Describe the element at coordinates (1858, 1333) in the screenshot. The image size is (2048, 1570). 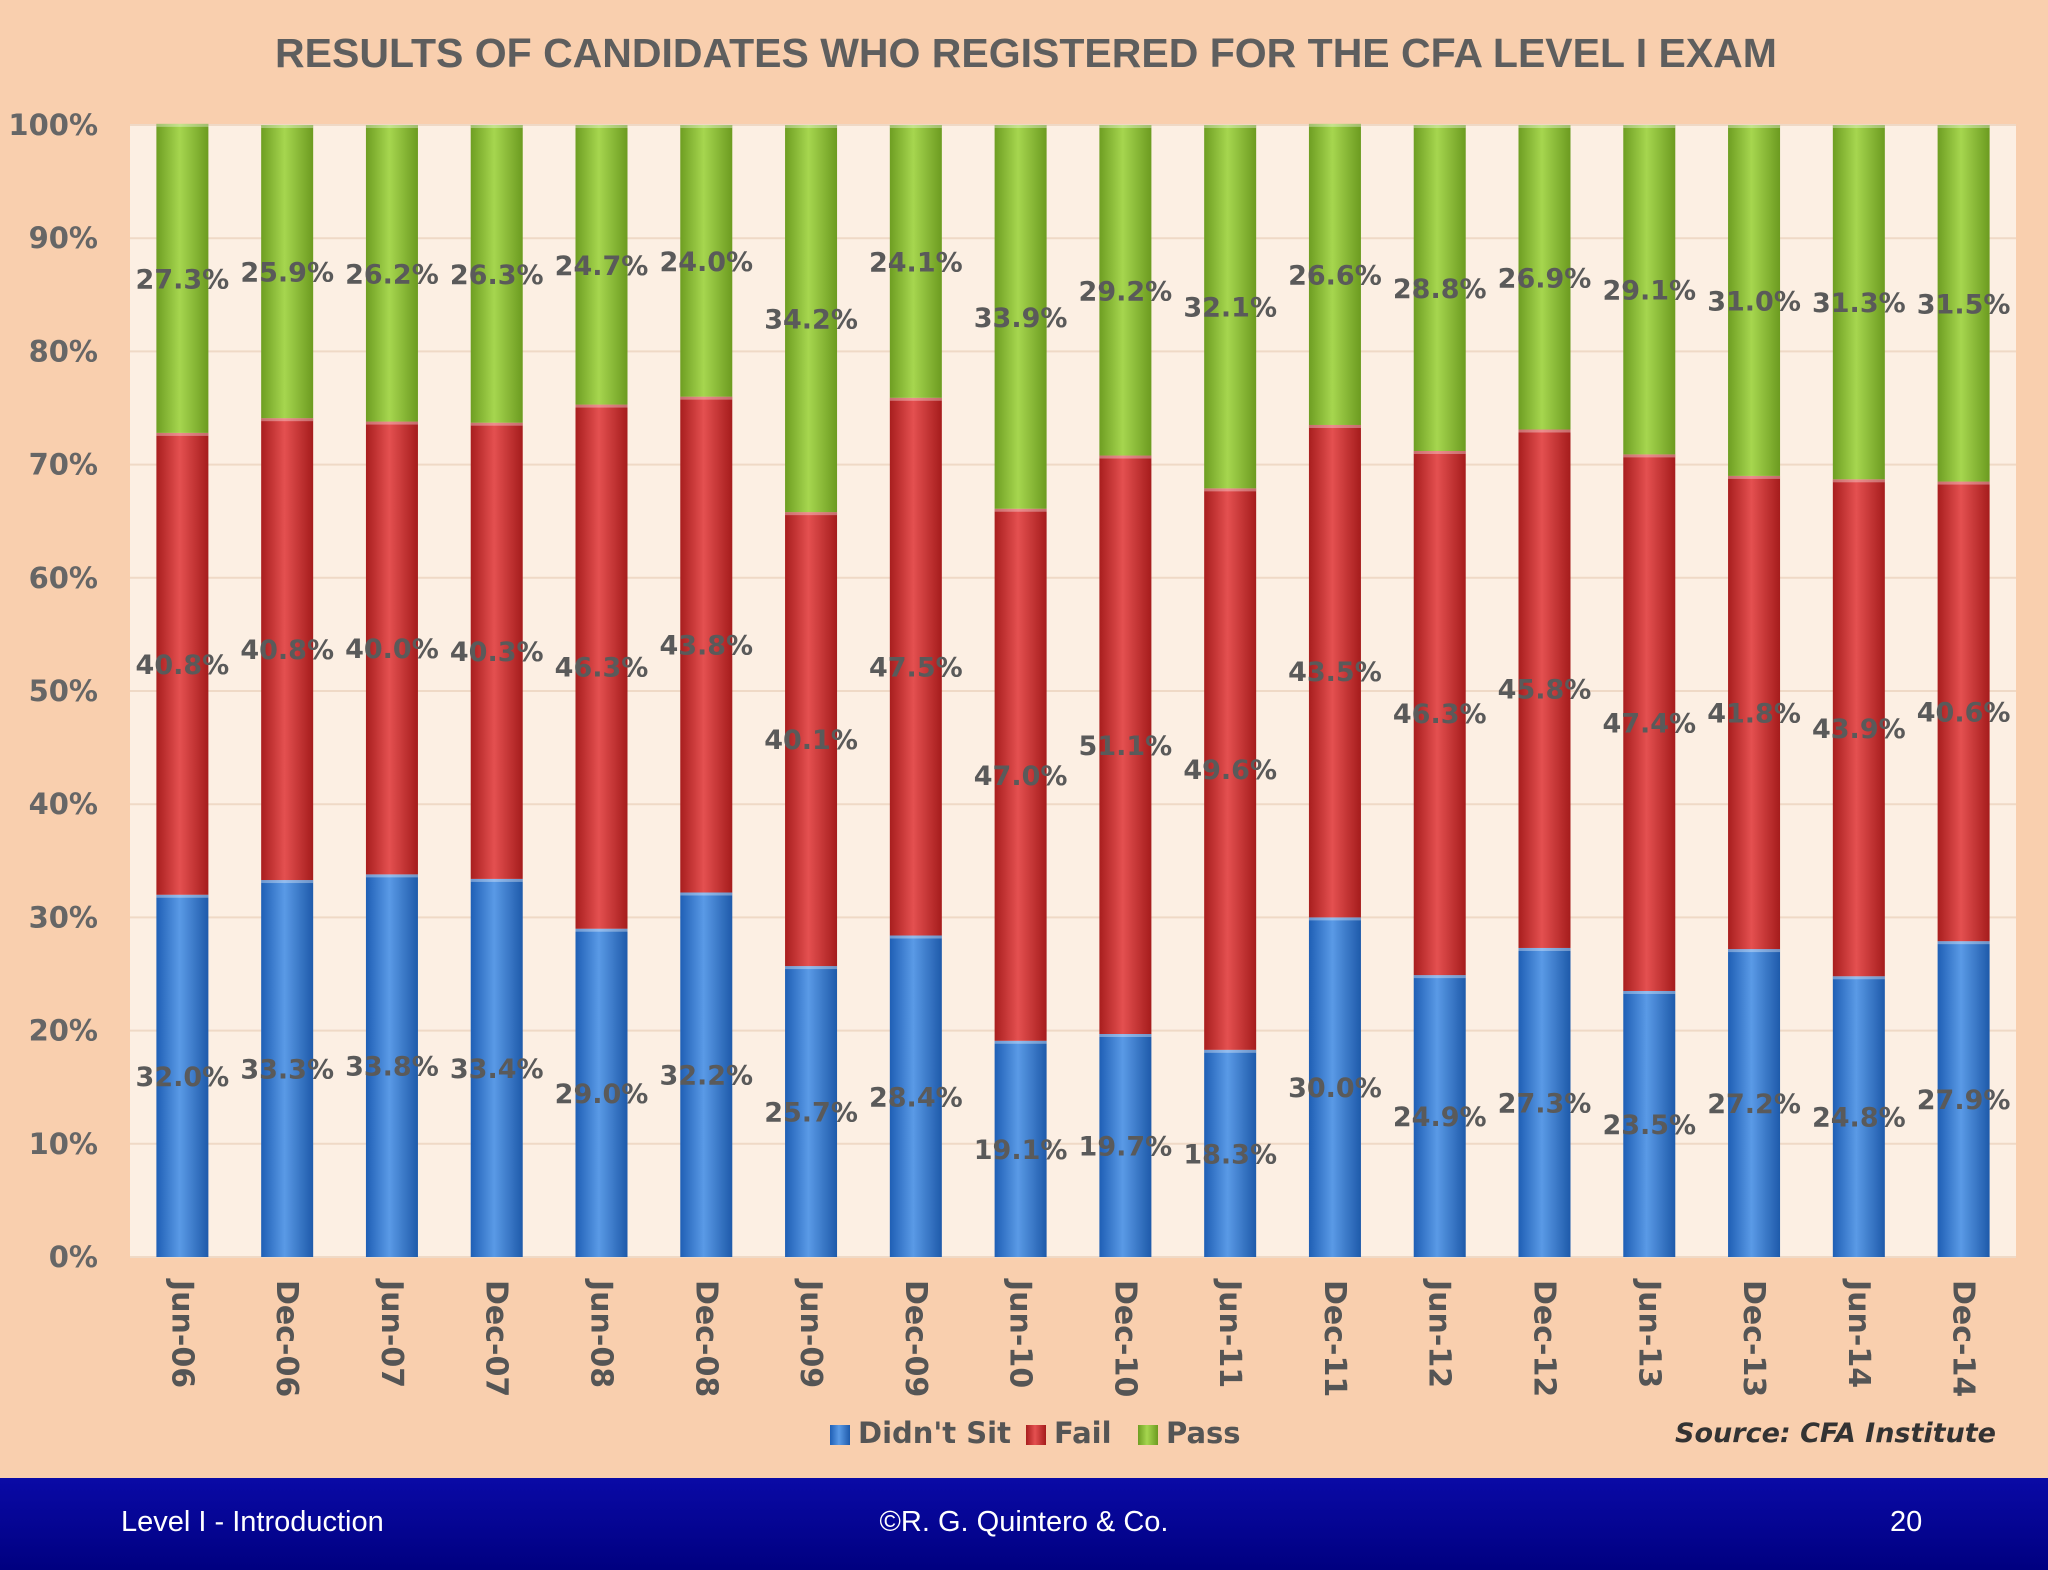
I see `x-tick-label: Jun-14` at that location.